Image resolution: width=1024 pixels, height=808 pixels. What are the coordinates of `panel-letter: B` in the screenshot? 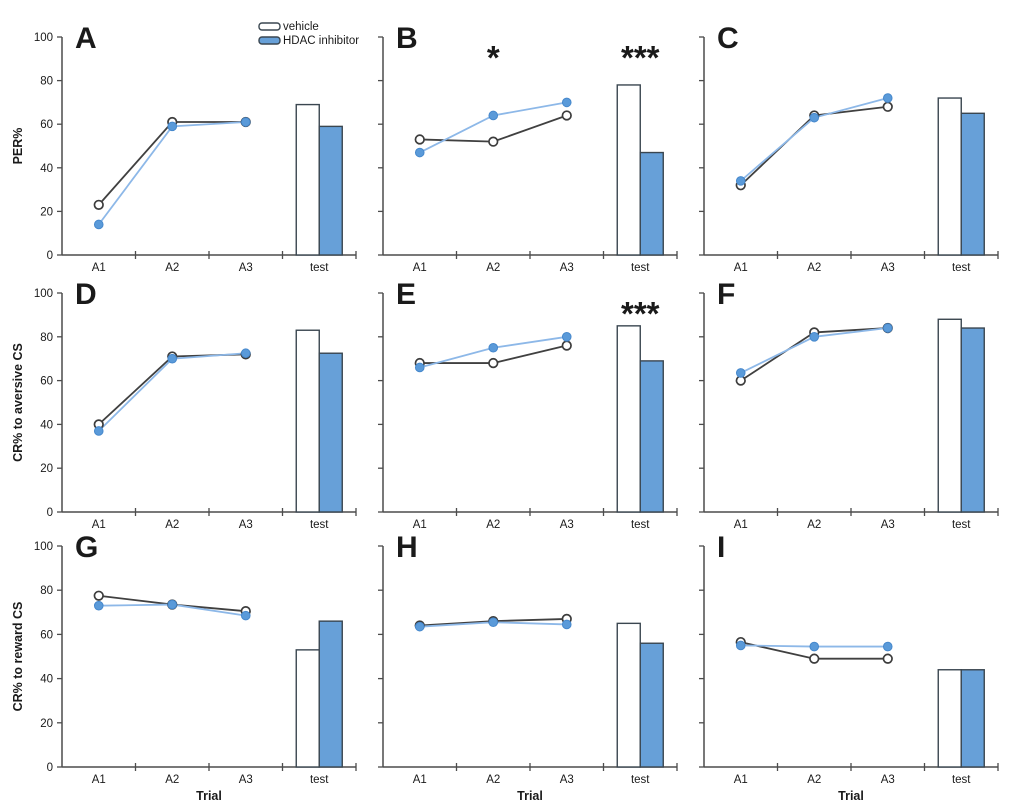 It's located at (407, 38).